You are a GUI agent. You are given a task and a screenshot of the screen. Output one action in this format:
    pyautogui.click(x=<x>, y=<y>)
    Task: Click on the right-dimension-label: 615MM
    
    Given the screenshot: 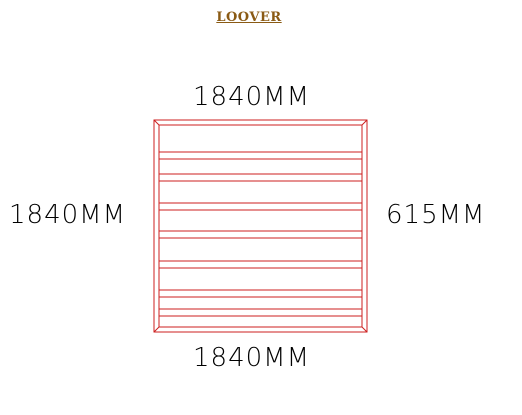 What is the action you would take?
    pyautogui.click(x=436, y=215)
    